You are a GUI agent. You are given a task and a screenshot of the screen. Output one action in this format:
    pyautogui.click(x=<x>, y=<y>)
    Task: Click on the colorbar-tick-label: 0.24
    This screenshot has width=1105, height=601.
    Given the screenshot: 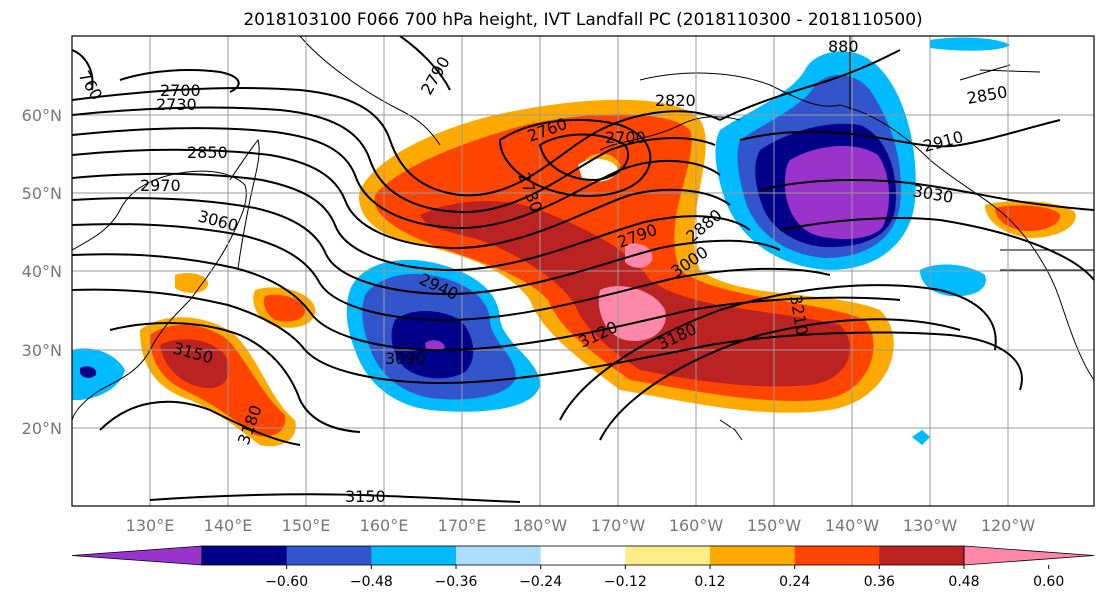 What is the action you would take?
    pyautogui.click(x=794, y=582)
    